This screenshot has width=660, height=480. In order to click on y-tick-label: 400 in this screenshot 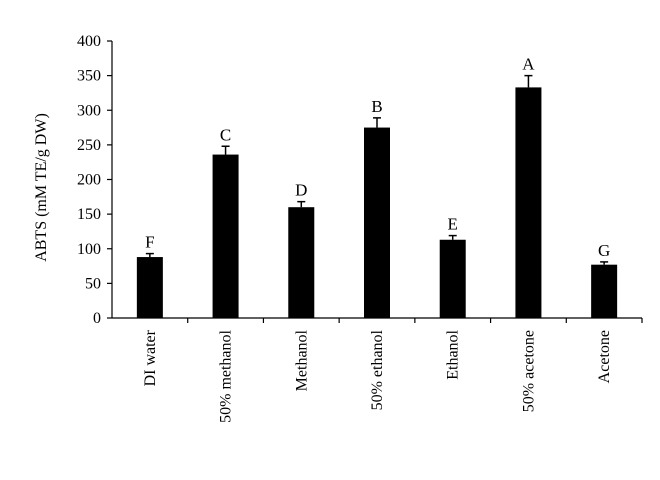, I will do `click(89, 41)`.